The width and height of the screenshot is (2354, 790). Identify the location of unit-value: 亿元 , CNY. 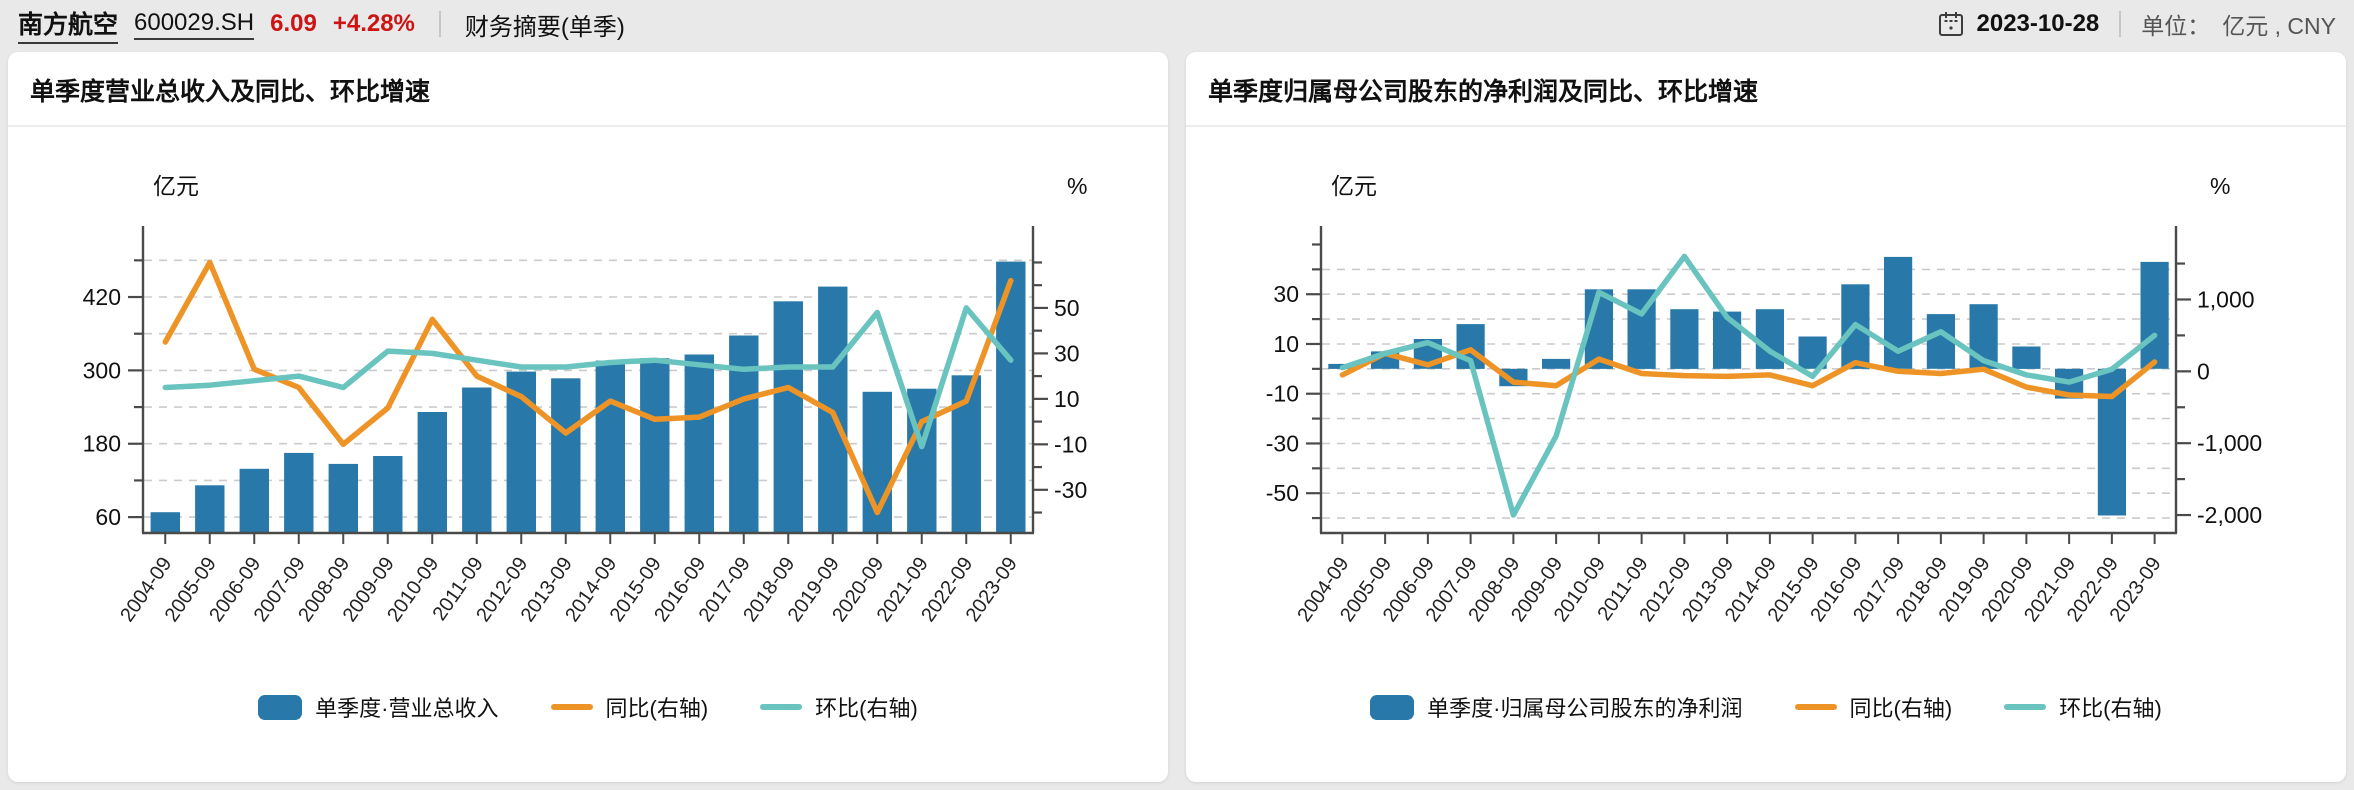
(2279, 26).